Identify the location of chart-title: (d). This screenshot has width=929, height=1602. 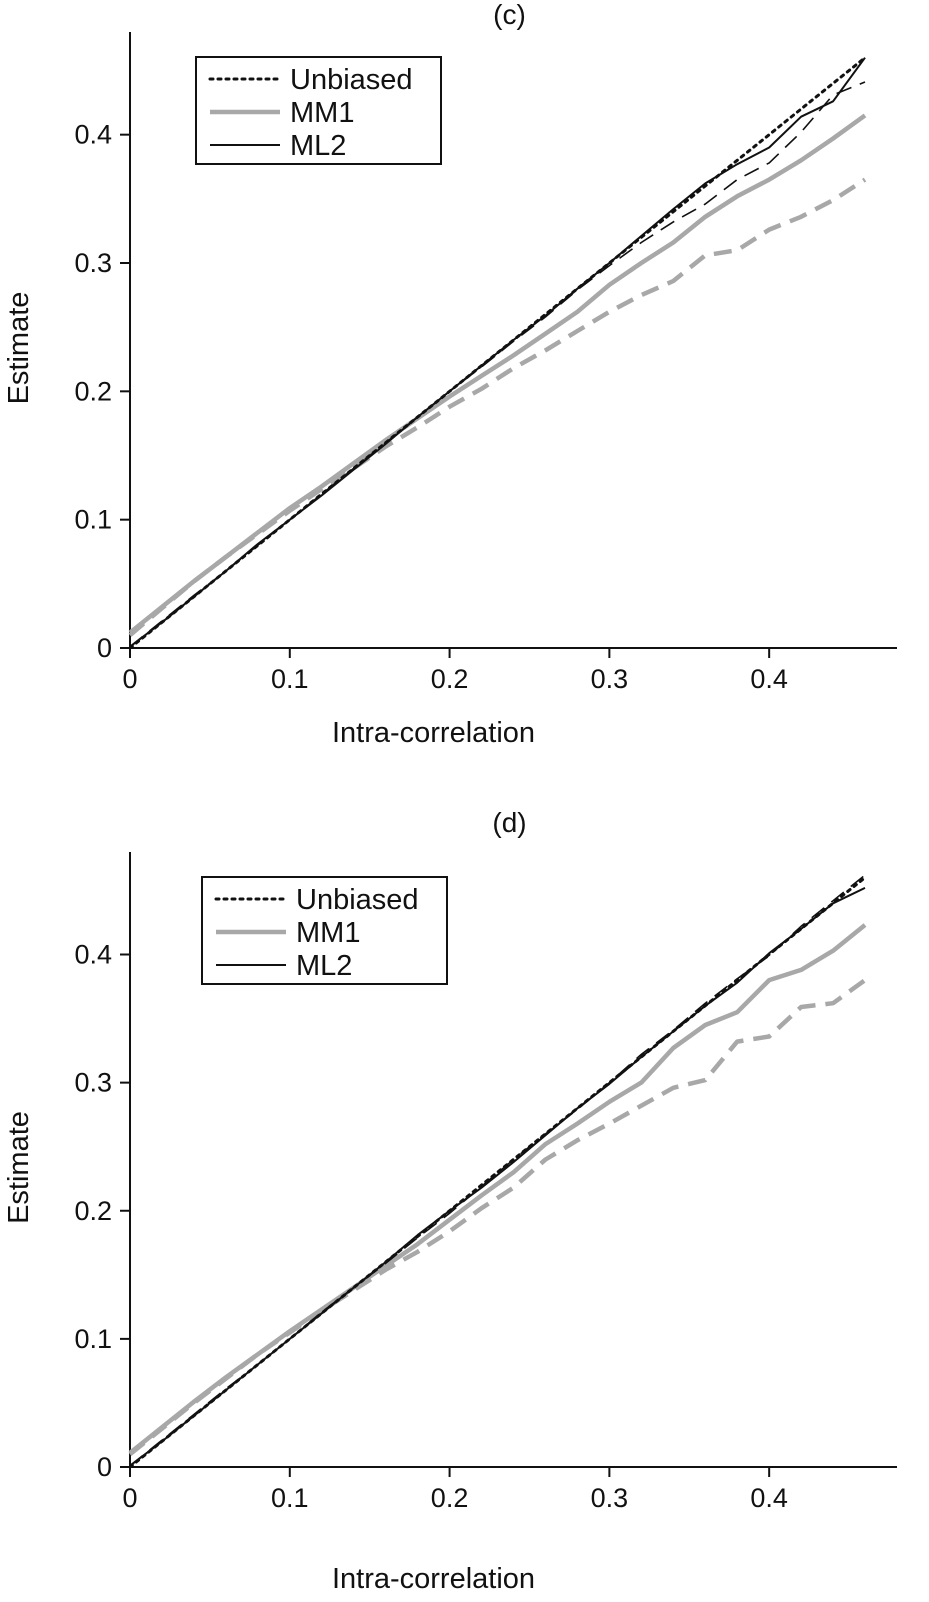
(509, 822).